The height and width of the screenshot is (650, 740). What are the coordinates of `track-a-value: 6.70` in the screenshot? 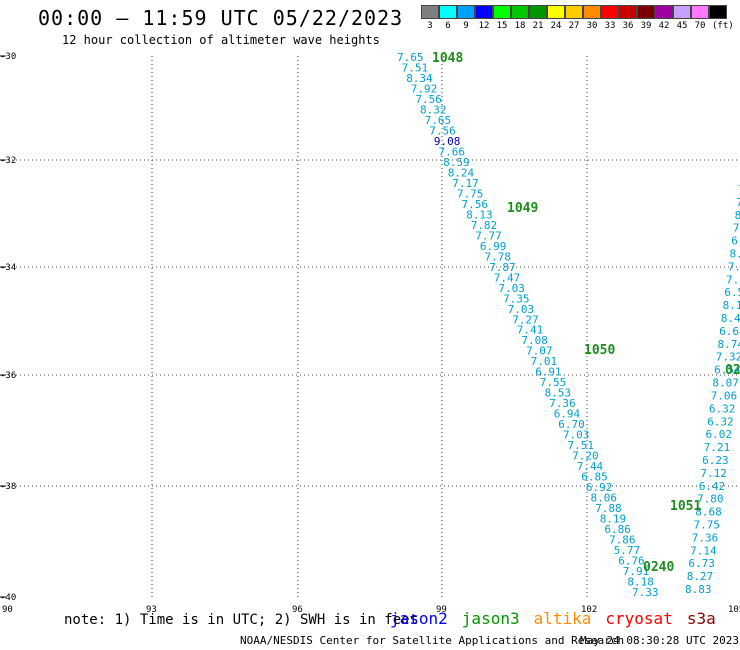 It's located at (571, 424).